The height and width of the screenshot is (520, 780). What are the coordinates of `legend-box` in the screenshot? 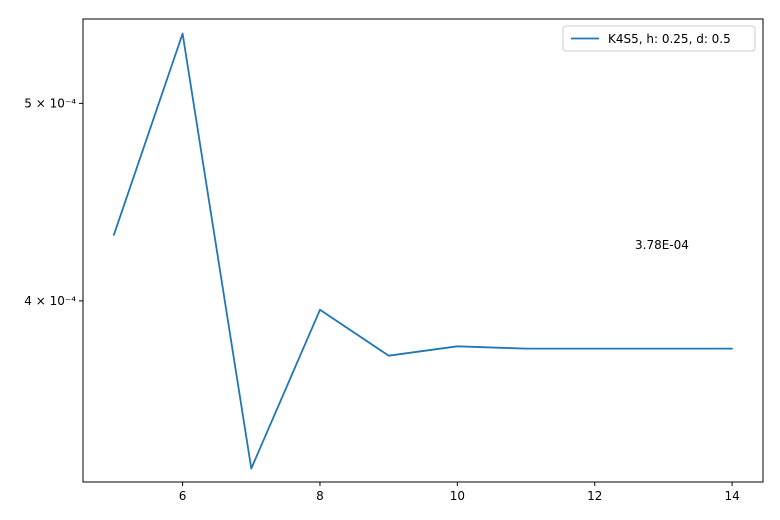 It's located at (659, 38).